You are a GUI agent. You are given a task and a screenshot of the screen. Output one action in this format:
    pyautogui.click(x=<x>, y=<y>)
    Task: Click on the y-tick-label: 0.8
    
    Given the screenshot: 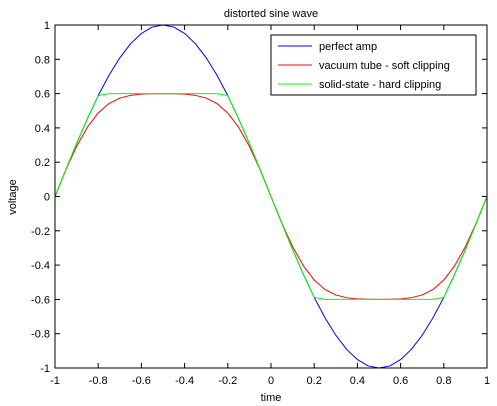 What is the action you would take?
    pyautogui.click(x=42, y=60)
    